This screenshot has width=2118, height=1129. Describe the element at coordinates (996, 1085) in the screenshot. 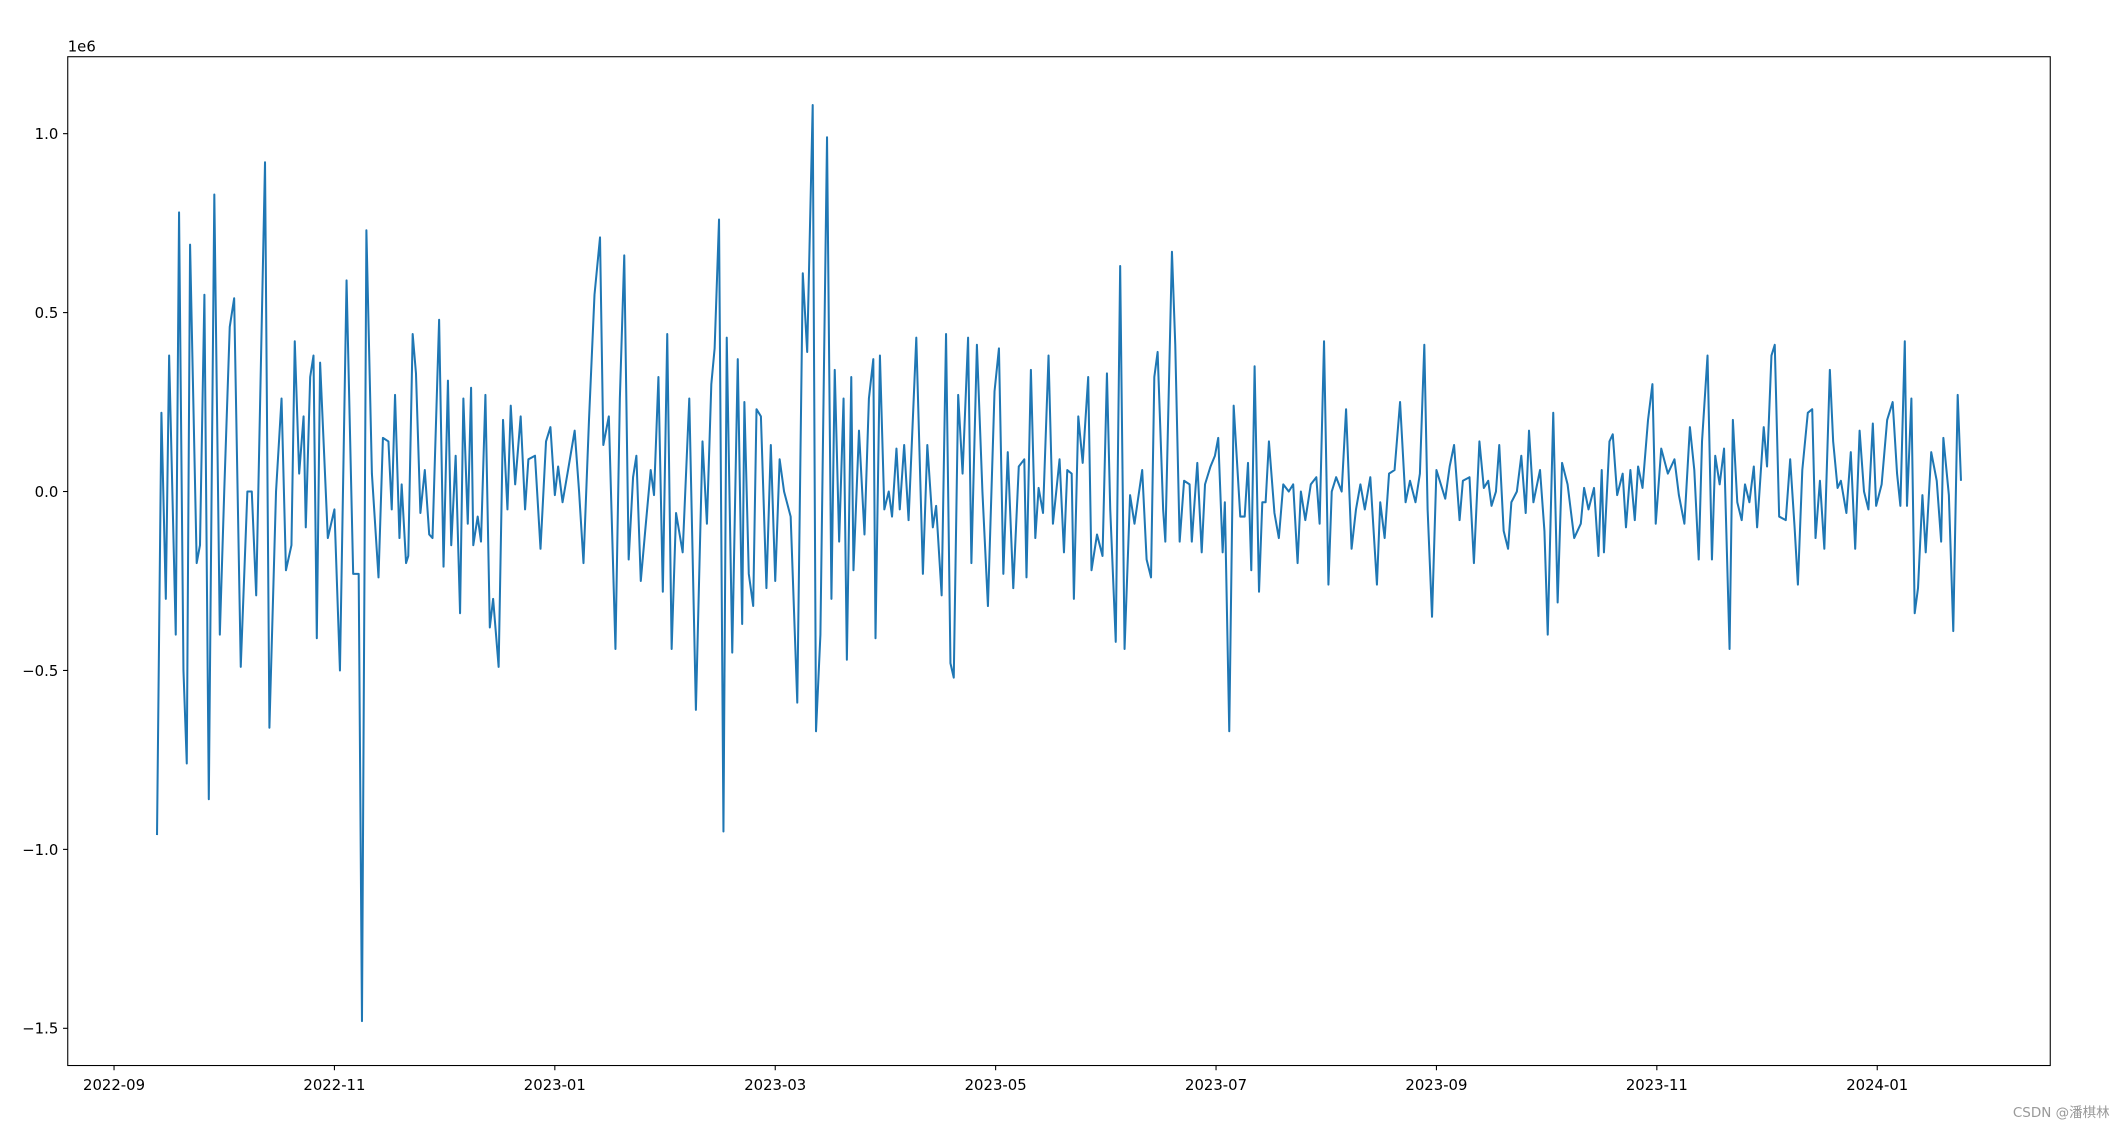

I see `x-tick-label: 2023-05` at that location.